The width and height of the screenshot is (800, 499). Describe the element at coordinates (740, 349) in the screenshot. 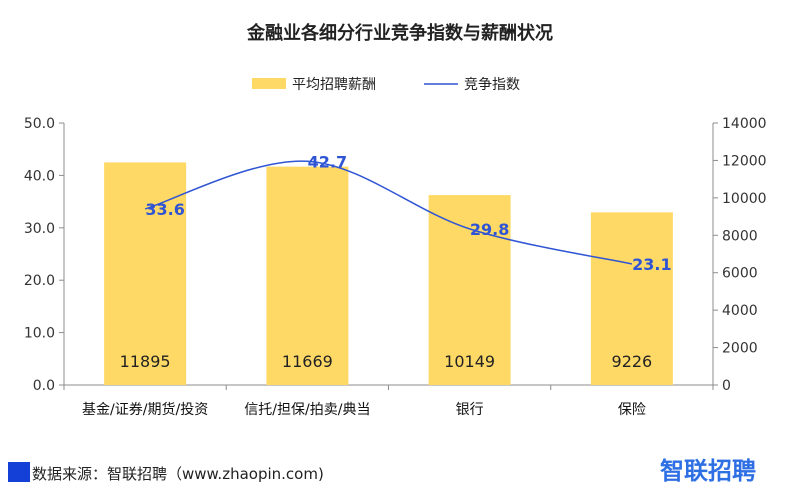

I see `right-tick-label: 2000` at that location.